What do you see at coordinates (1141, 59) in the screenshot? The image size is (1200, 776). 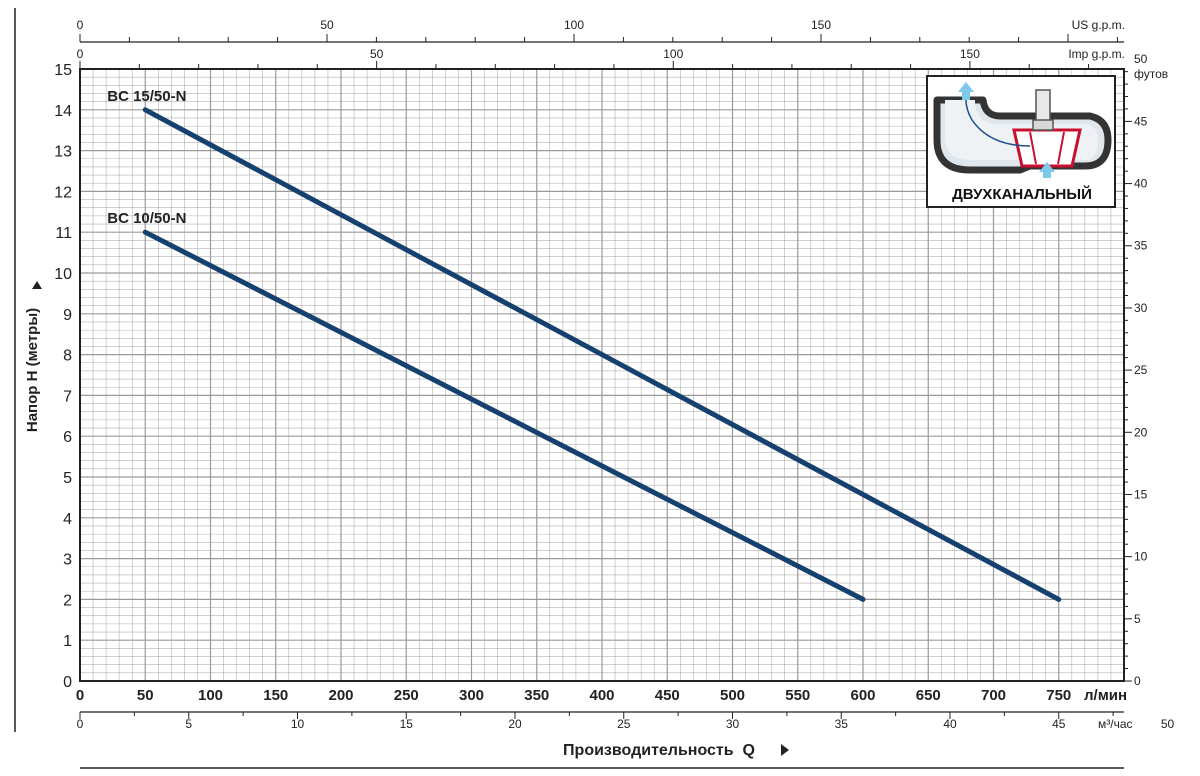 I see `right-tick-label: 50` at bounding box center [1141, 59].